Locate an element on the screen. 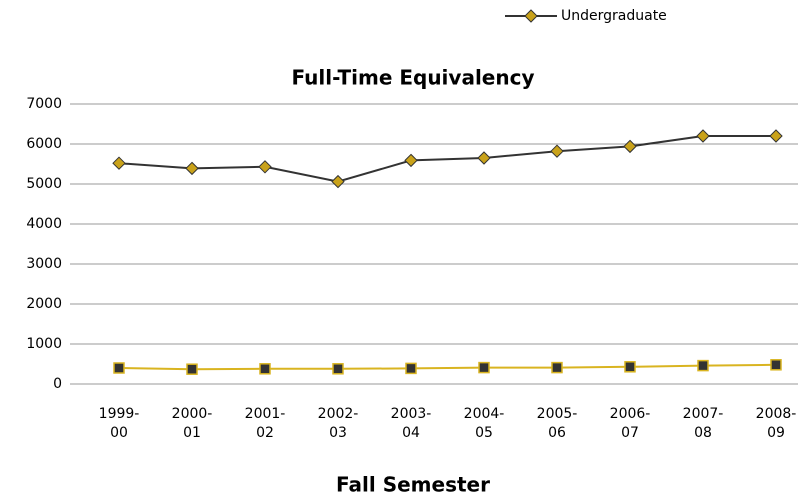 This screenshot has width=804, height=500. legend-label: Undergraduate is located at coordinates (614, 16).